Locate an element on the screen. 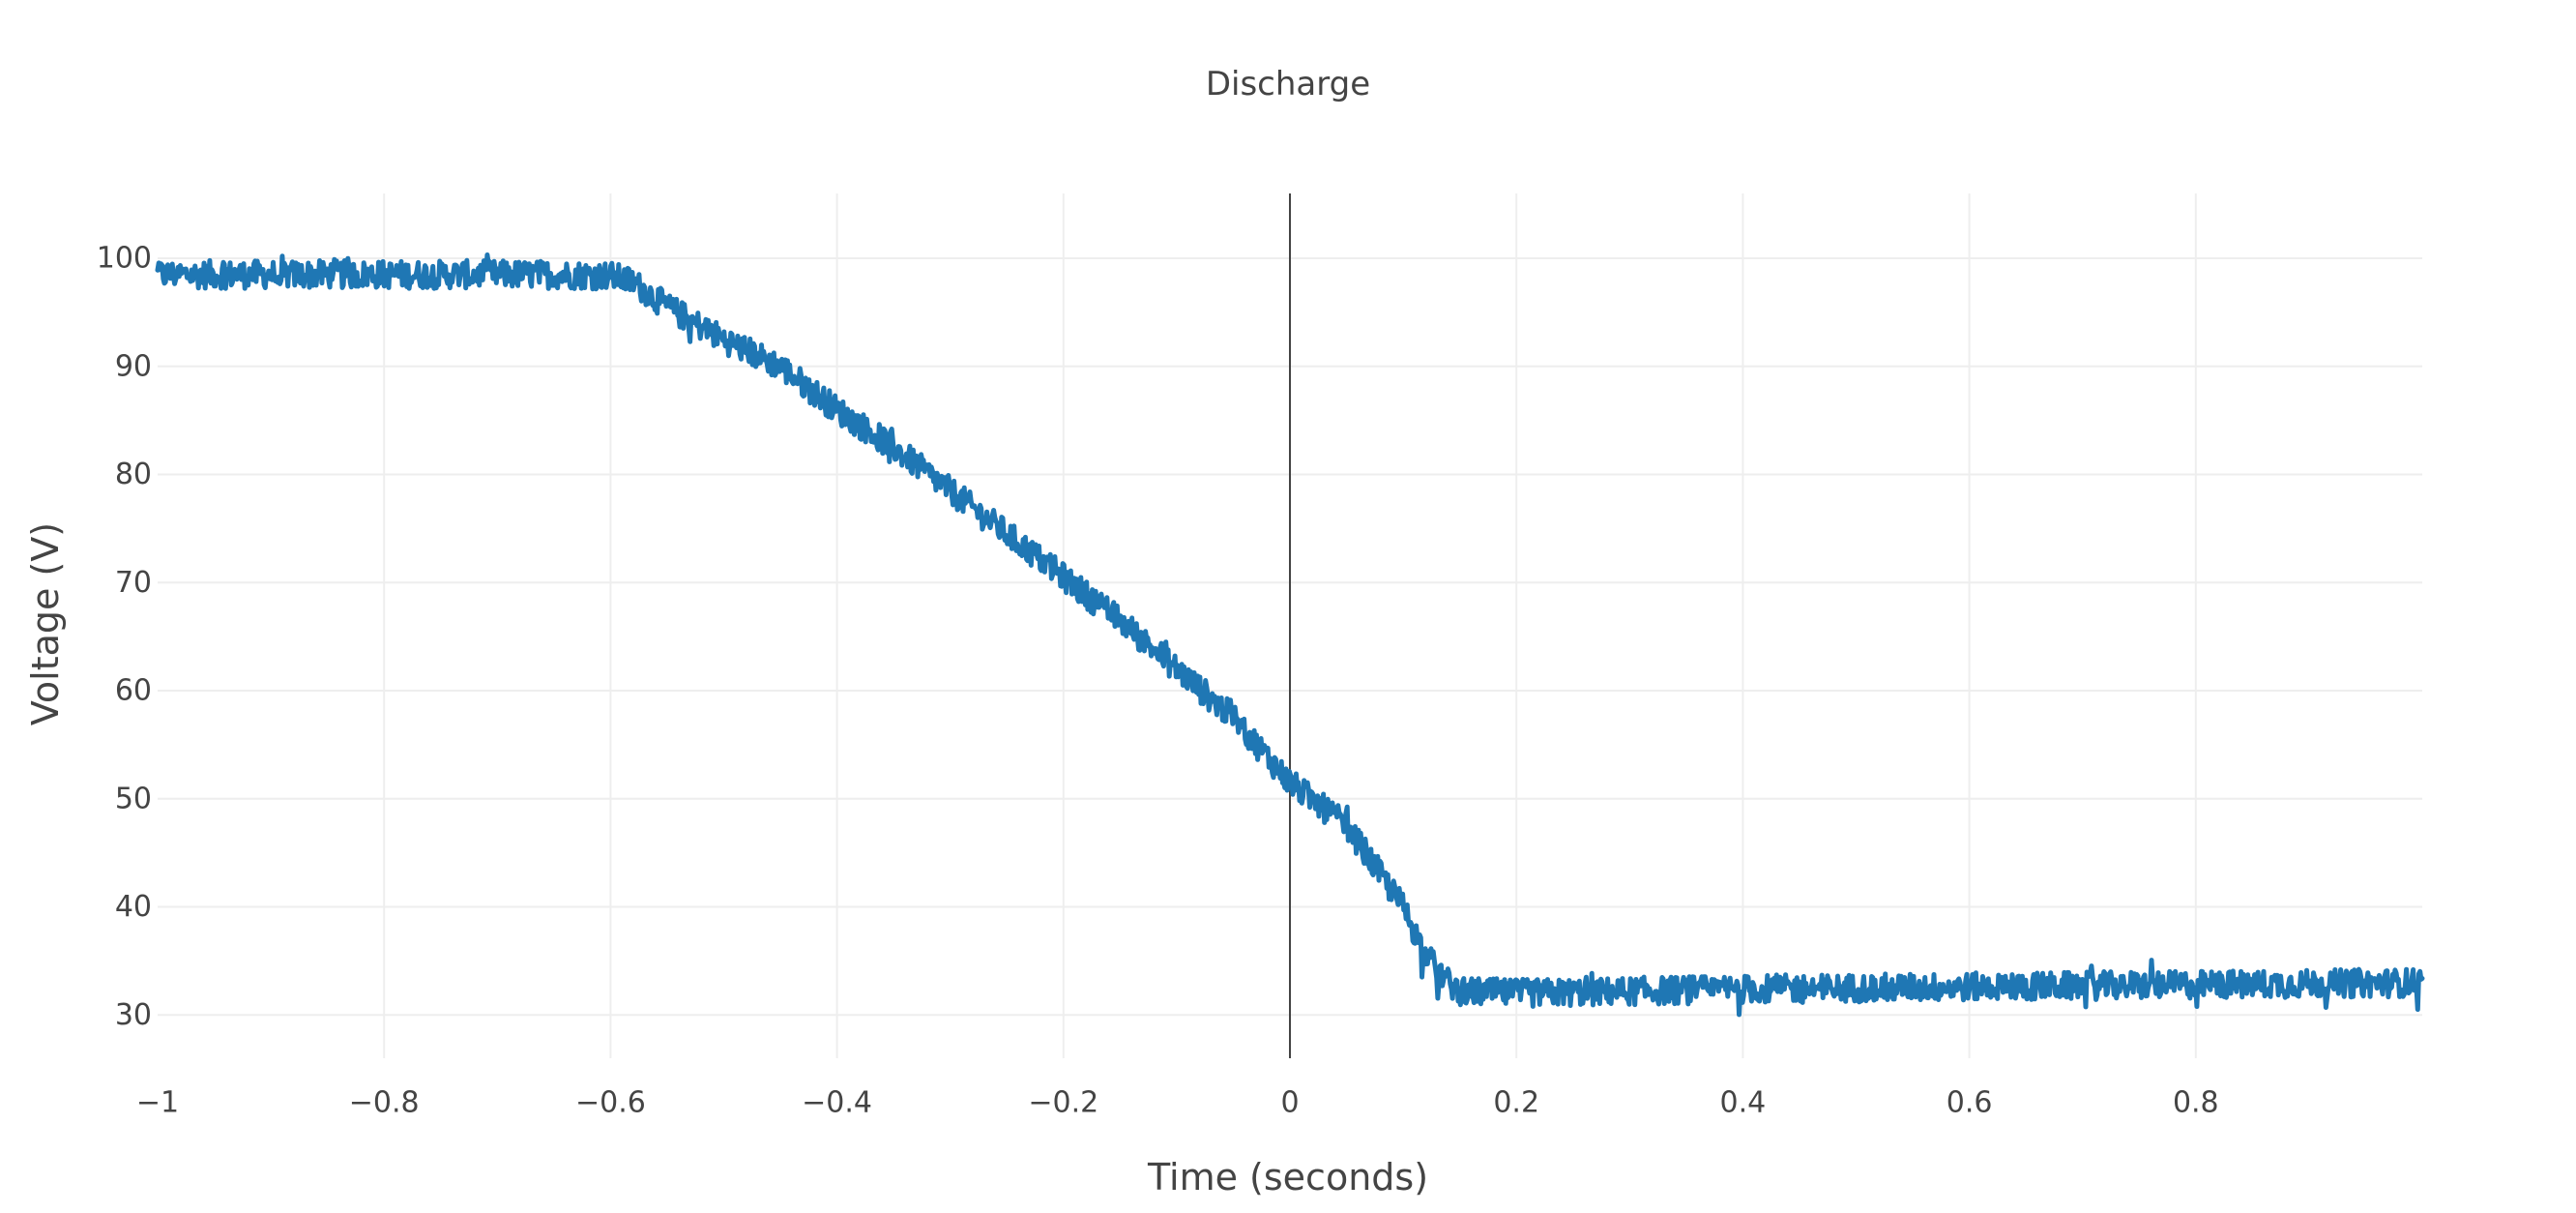  x-tick-label: 0.4 is located at coordinates (1743, 1103).